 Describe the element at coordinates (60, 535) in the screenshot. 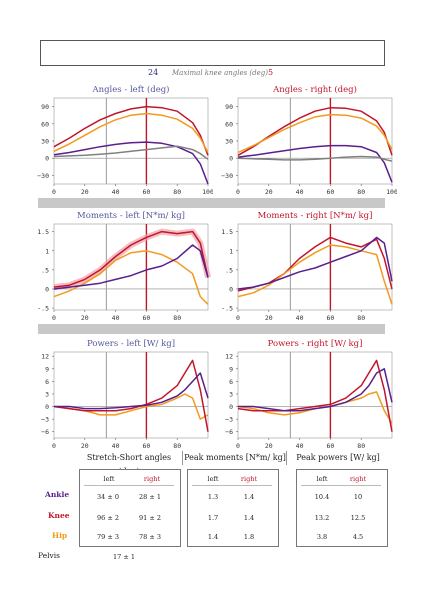

I see `row-label-hip: Hip` at that location.